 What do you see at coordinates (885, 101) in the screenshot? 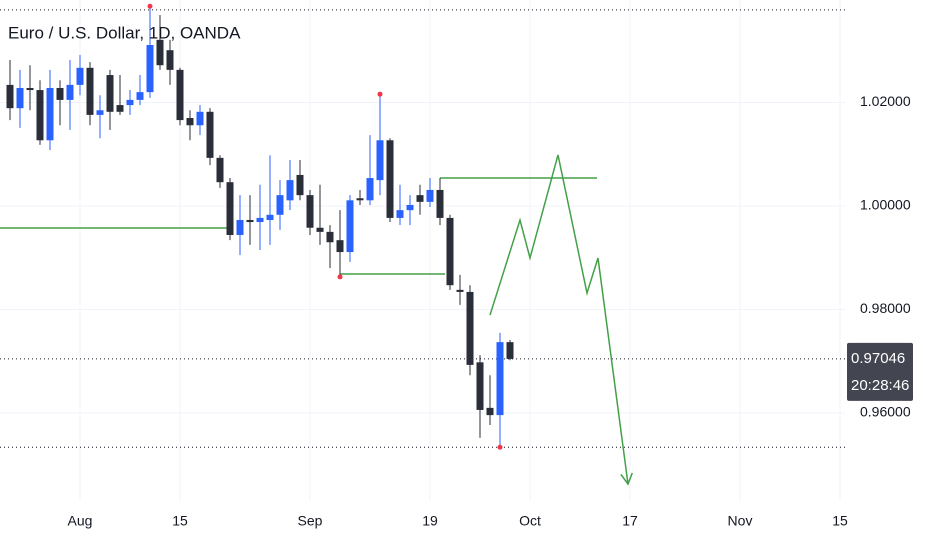
I see `y-tick-label: 1.02000` at bounding box center [885, 101].